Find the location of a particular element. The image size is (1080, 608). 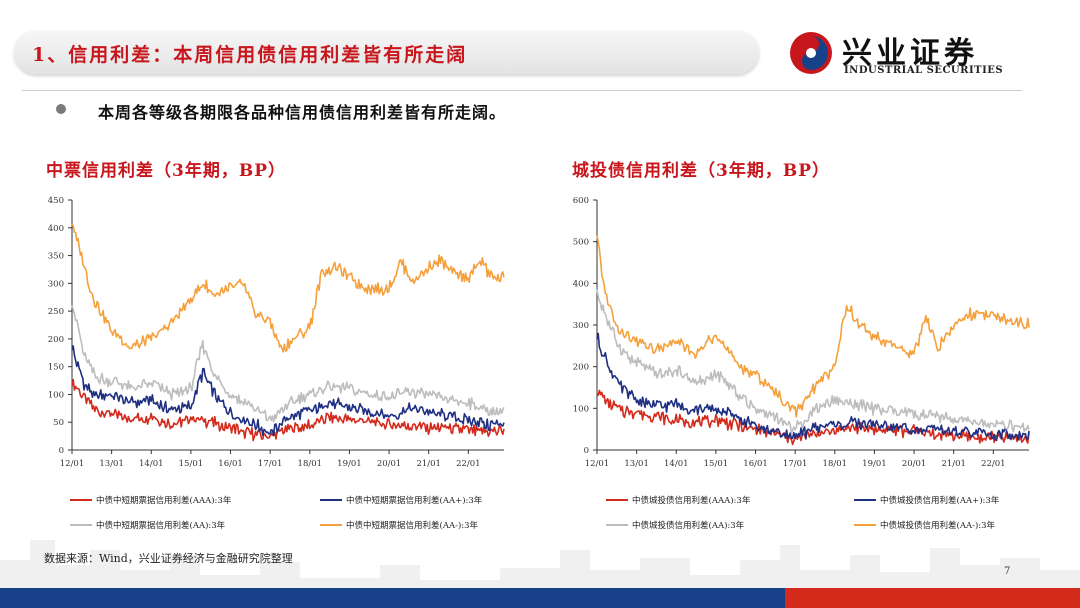

footer-bar-red is located at coordinates (932, 598).